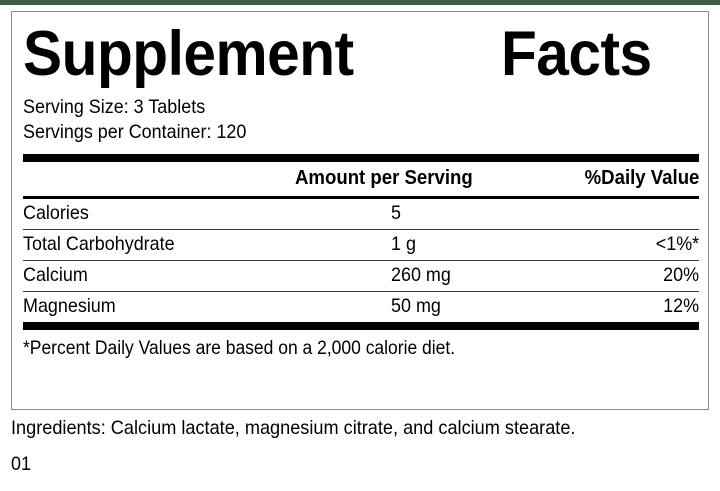 The image size is (720, 491). Describe the element at coordinates (361, 197) in the screenshot. I see `rule-below-header` at that location.